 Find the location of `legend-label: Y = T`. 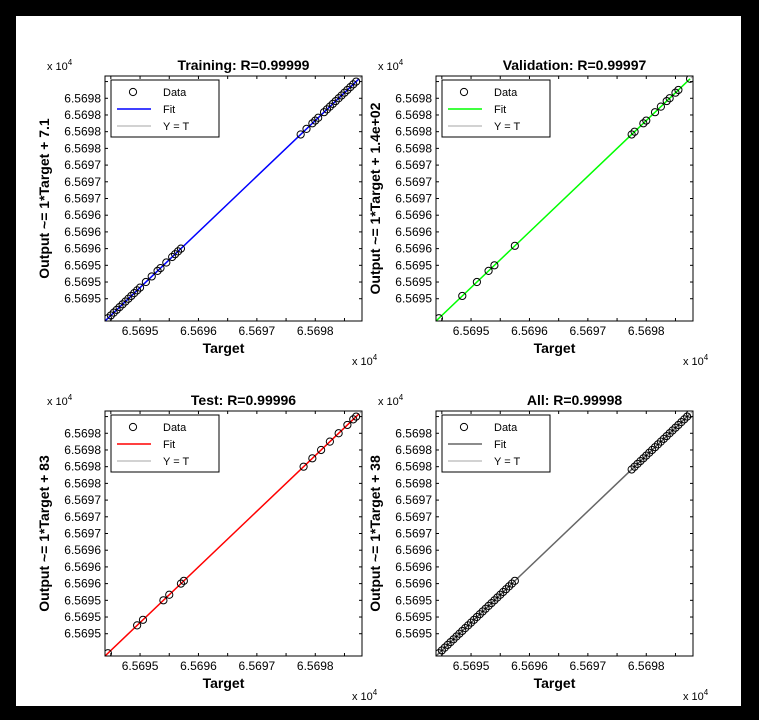

legend-label: Y = T is located at coordinates (176, 127).